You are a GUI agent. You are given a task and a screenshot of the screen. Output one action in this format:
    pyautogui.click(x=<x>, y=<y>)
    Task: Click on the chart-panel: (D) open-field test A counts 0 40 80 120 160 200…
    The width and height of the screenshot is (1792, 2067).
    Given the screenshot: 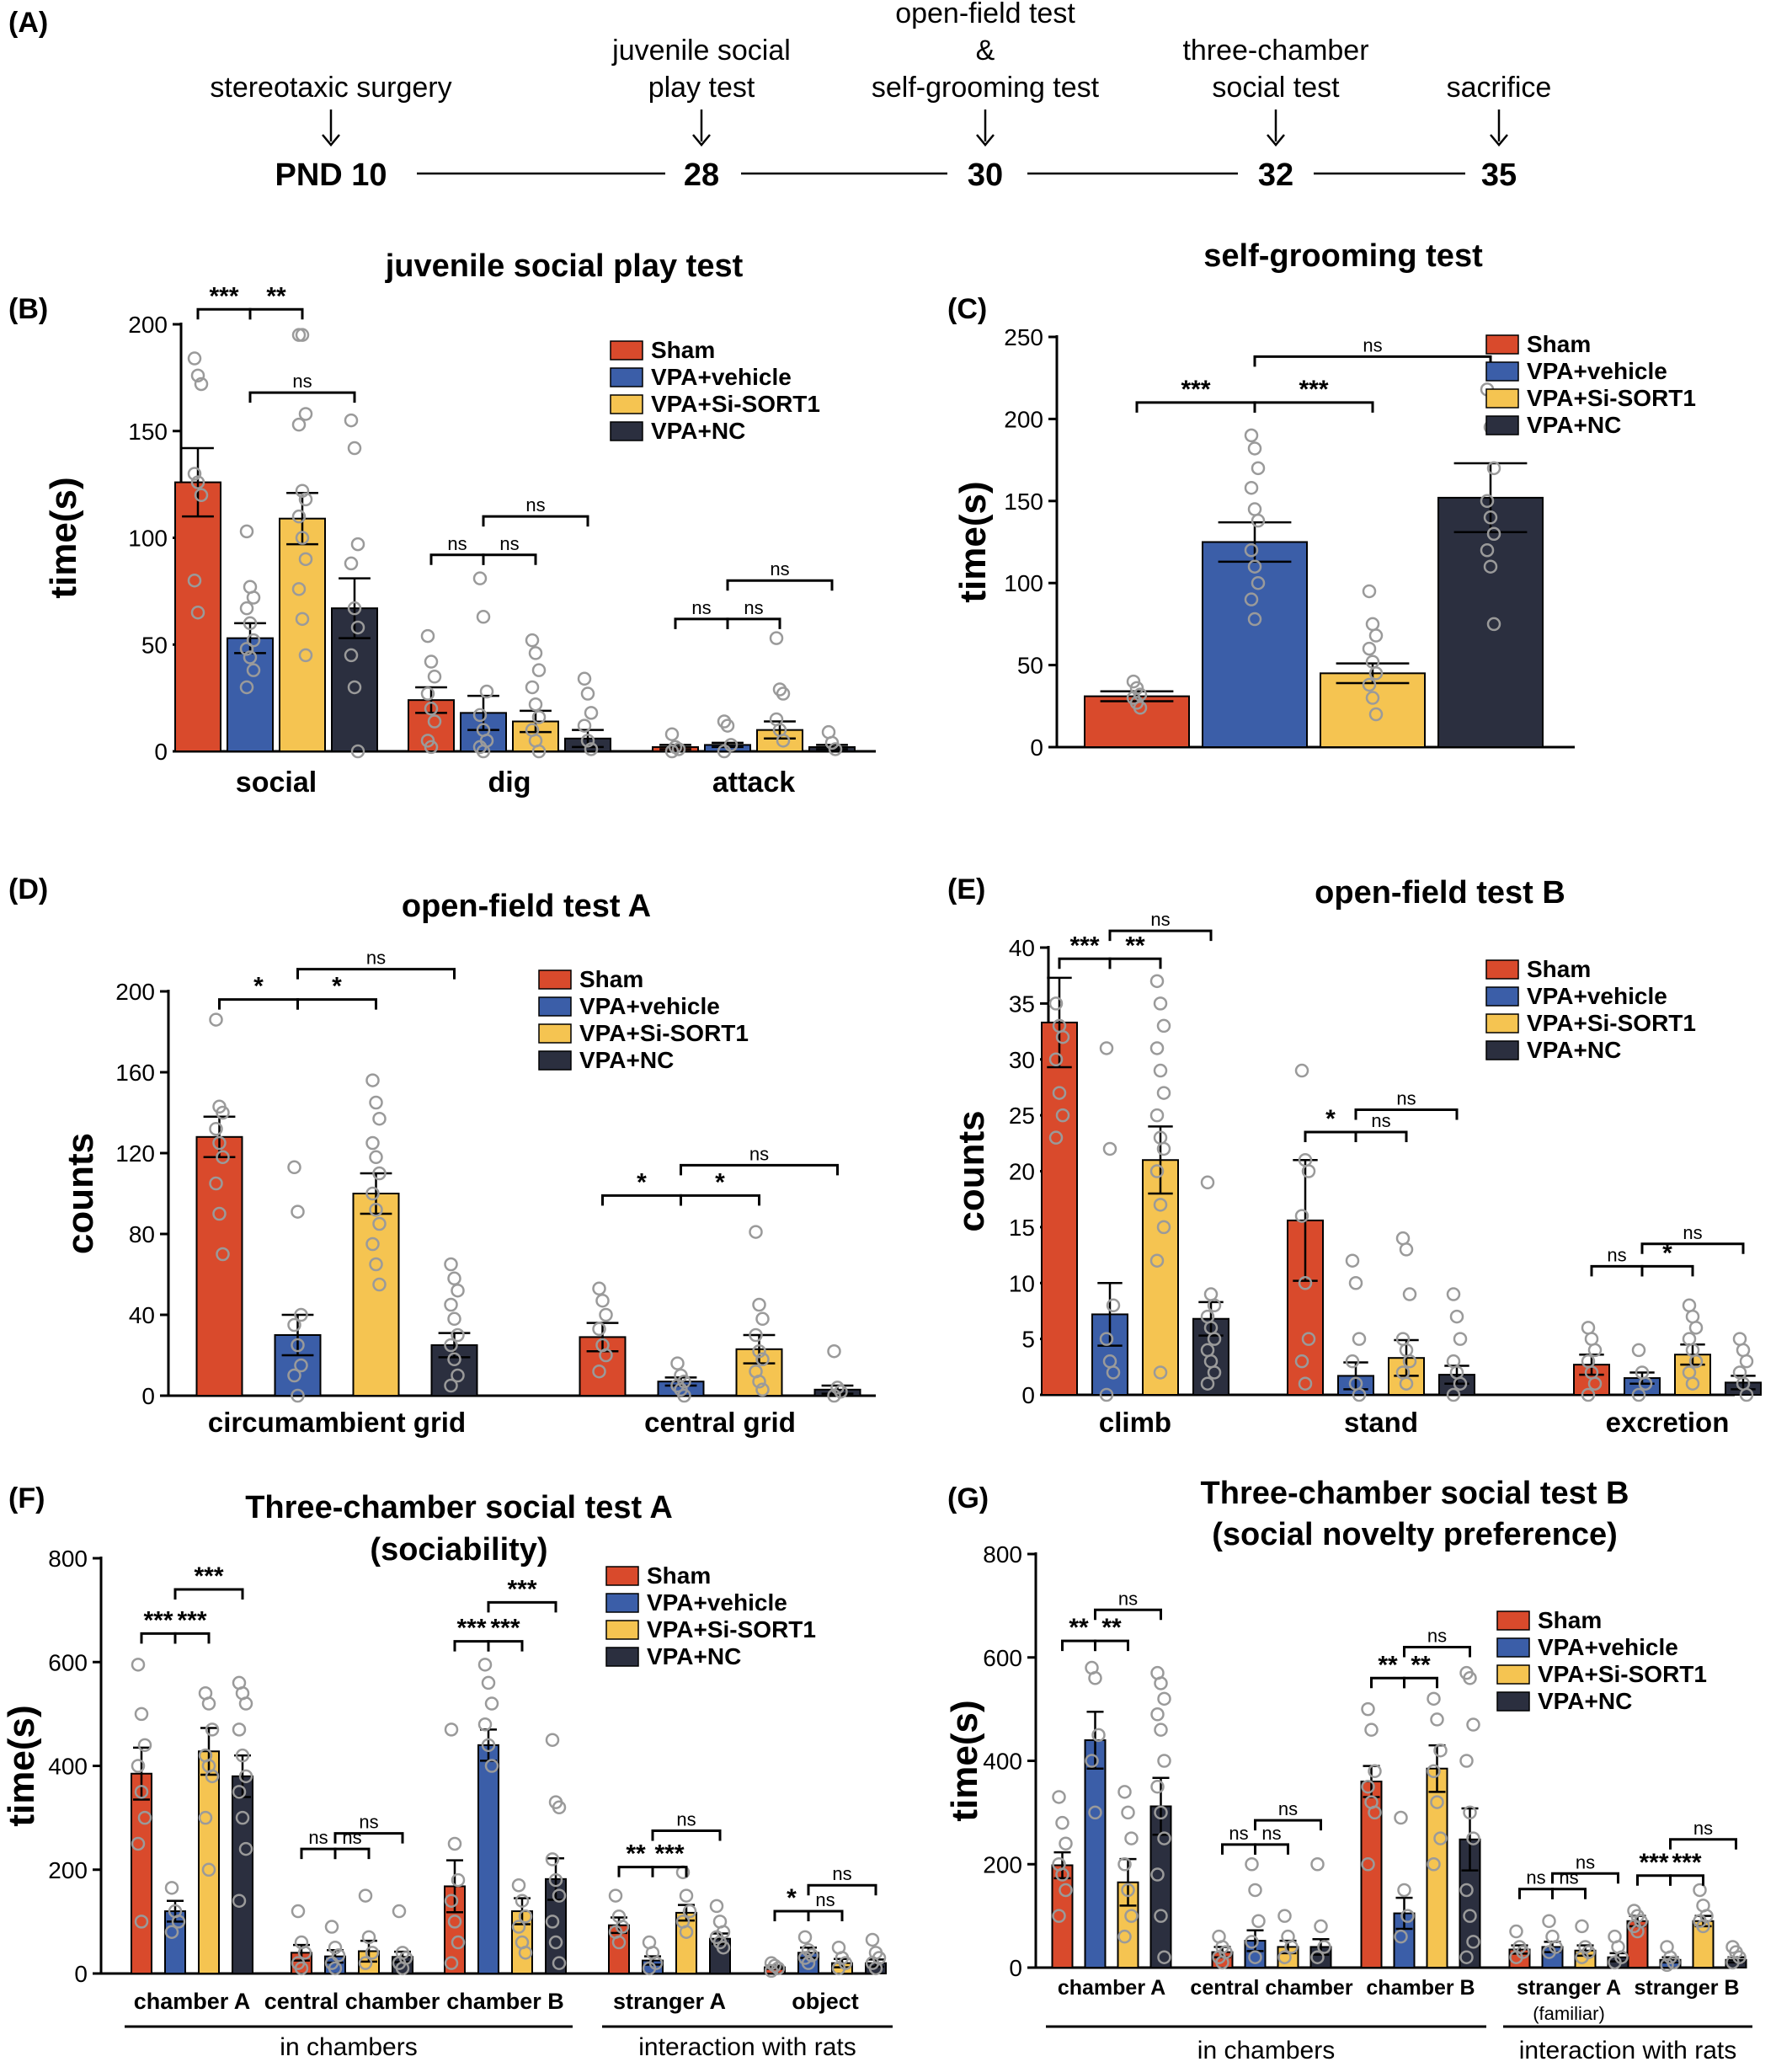 What is the action you would take?
    pyautogui.click(x=442, y=1155)
    